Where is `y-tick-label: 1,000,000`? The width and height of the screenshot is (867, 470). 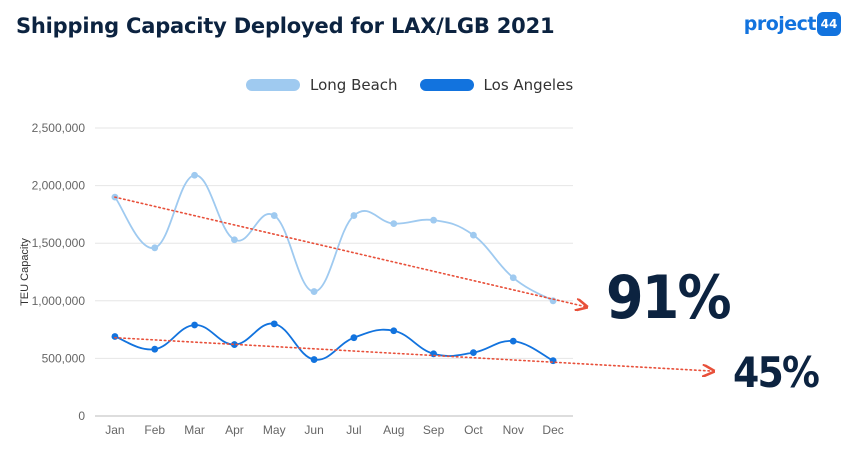 y-tick-label: 1,000,000 is located at coordinates (59, 301).